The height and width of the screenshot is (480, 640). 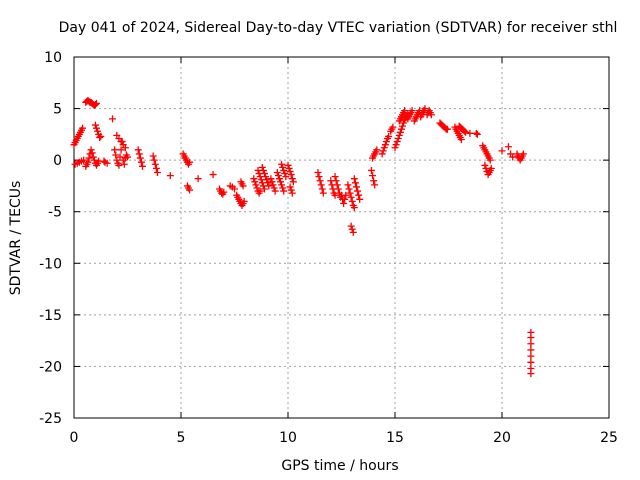 What do you see at coordinates (53, 58) in the screenshot?
I see `y-tick-label: 10` at bounding box center [53, 58].